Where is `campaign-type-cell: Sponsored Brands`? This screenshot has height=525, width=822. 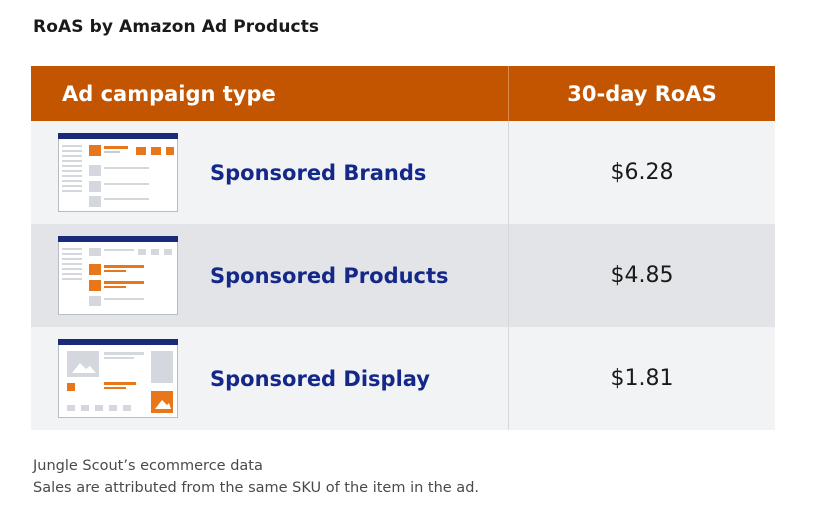 campaign-type-cell: Sponsored Brands is located at coordinates (270, 172).